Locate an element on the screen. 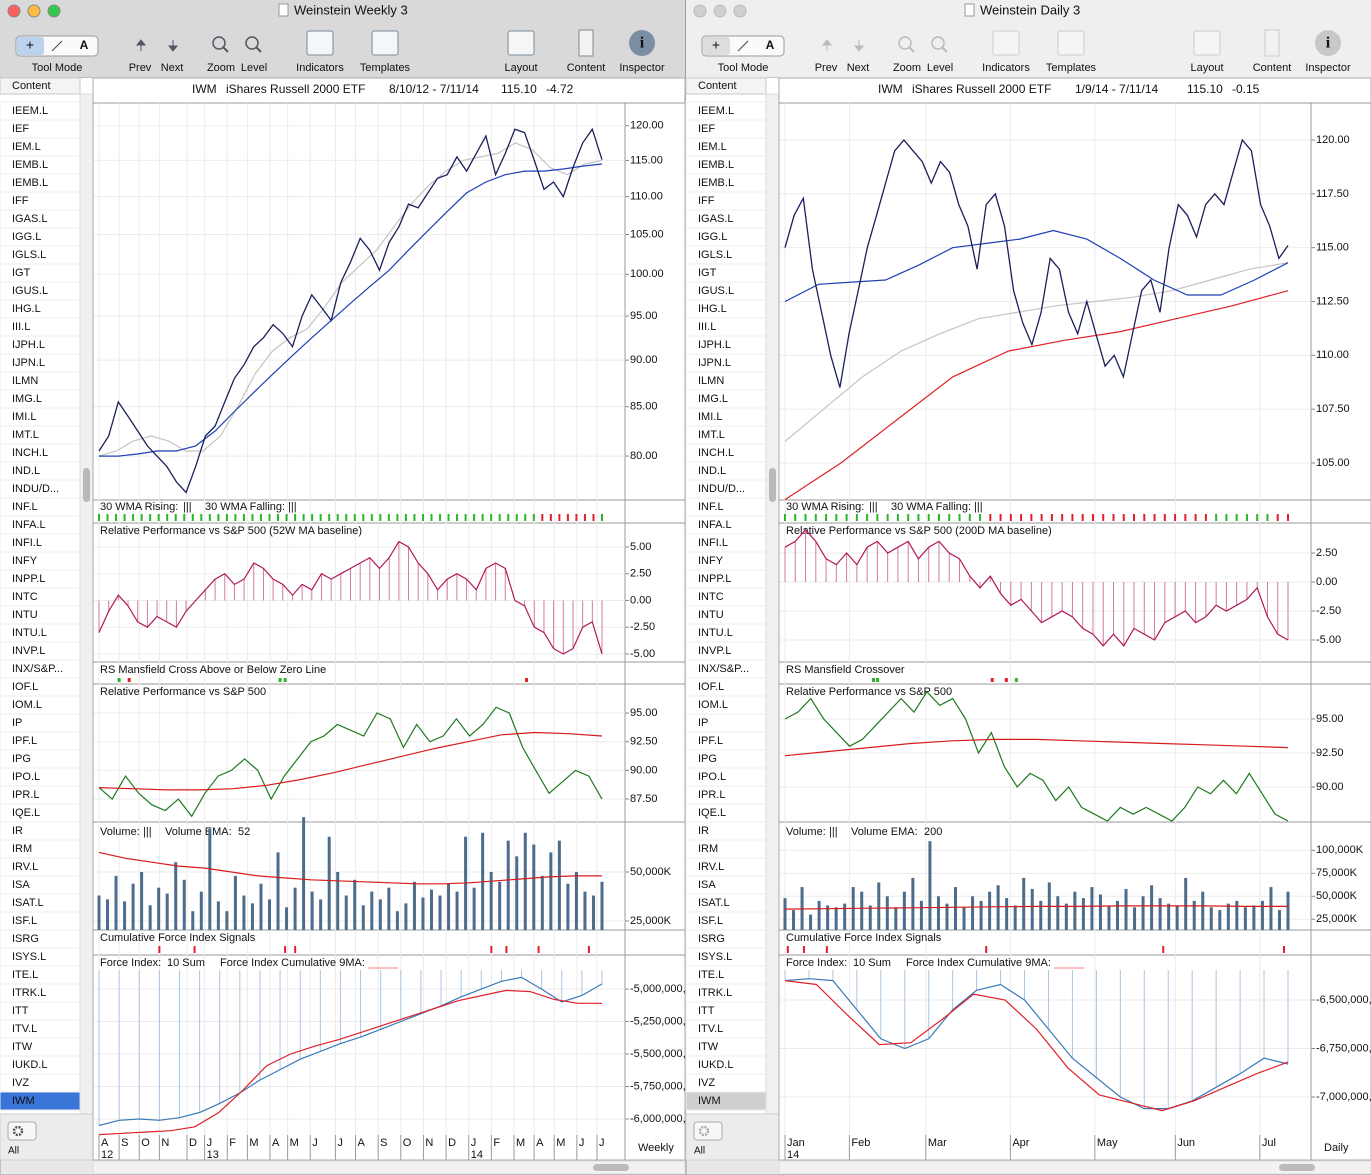  symbol-name: IPF.L is located at coordinates (710, 741).